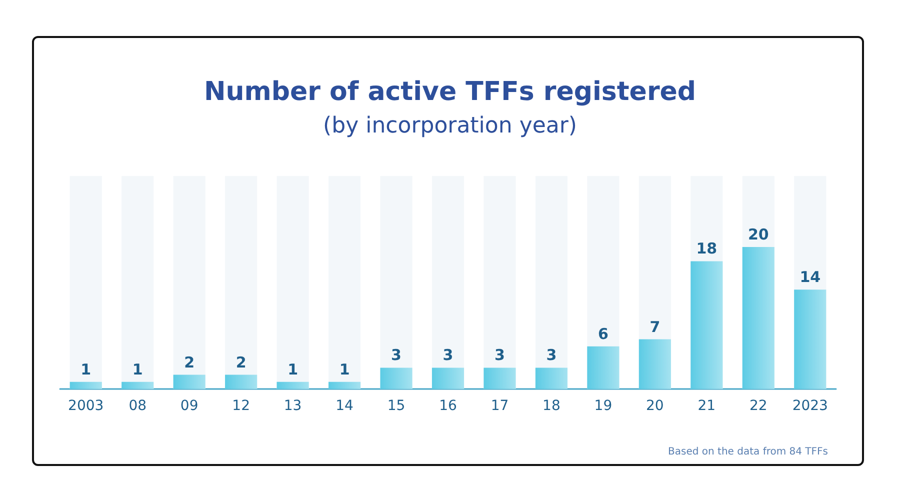 This screenshot has width=900, height=499. I want to click on x-tick-label: 19, so click(603, 406).